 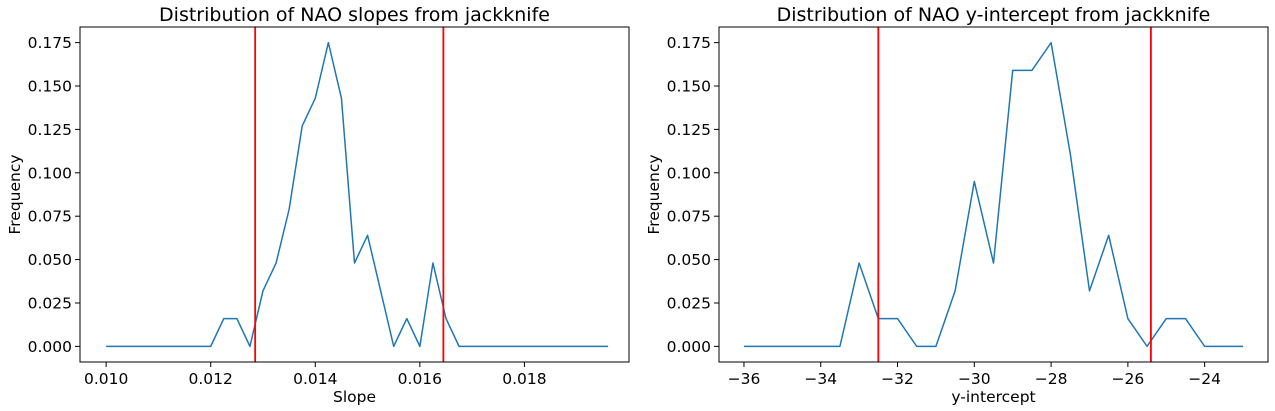 I want to click on x-tick-label: 0.010, so click(x=106, y=379).